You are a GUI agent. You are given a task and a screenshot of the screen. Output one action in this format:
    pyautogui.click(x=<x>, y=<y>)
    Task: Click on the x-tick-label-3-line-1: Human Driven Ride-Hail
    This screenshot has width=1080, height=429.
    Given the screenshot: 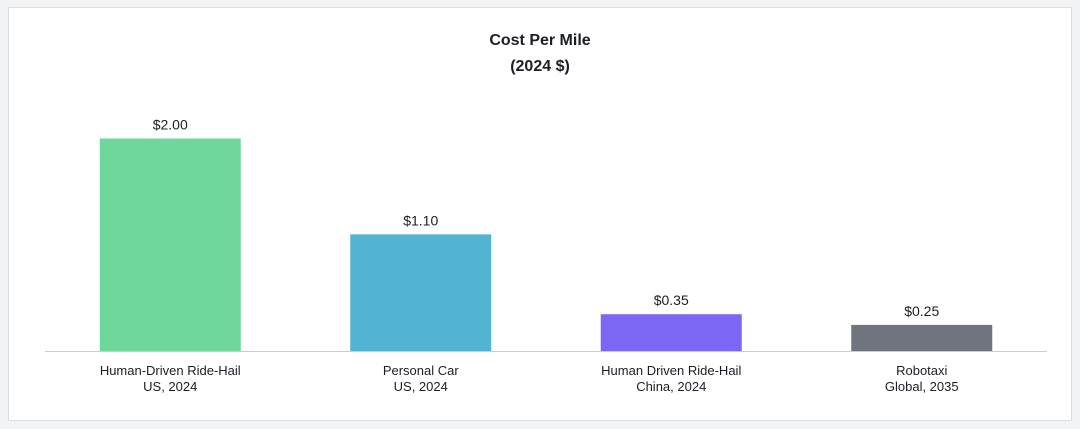 What is the action you would take?
    pyautogui.click(x=671, y=370)
    